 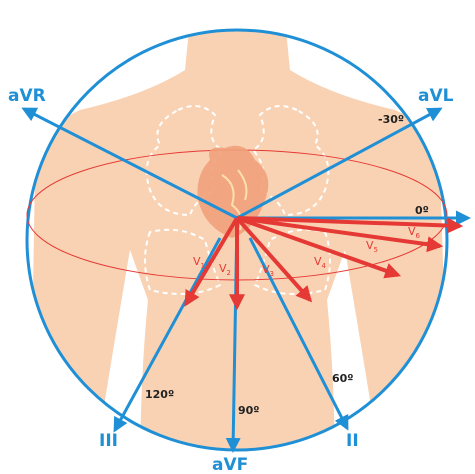 I want to click on angle-label: -30º, so click(x=391, y=119).